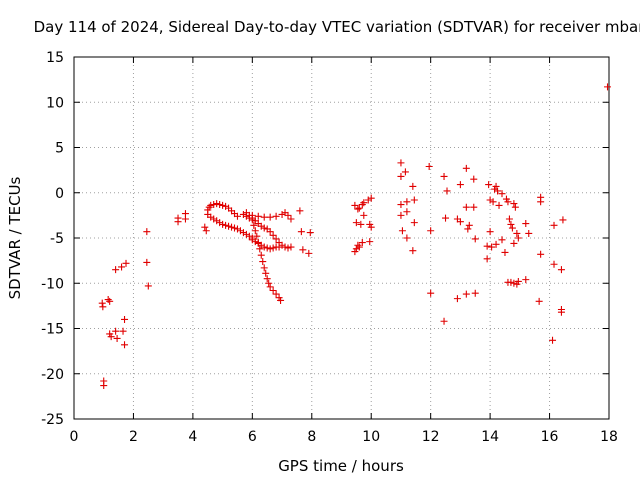 The image size is (640, 480). What do you see at coordinates (59, 194) in the screenshot?
I see `y-tick-label: 0` at bounding box center [59, 194].